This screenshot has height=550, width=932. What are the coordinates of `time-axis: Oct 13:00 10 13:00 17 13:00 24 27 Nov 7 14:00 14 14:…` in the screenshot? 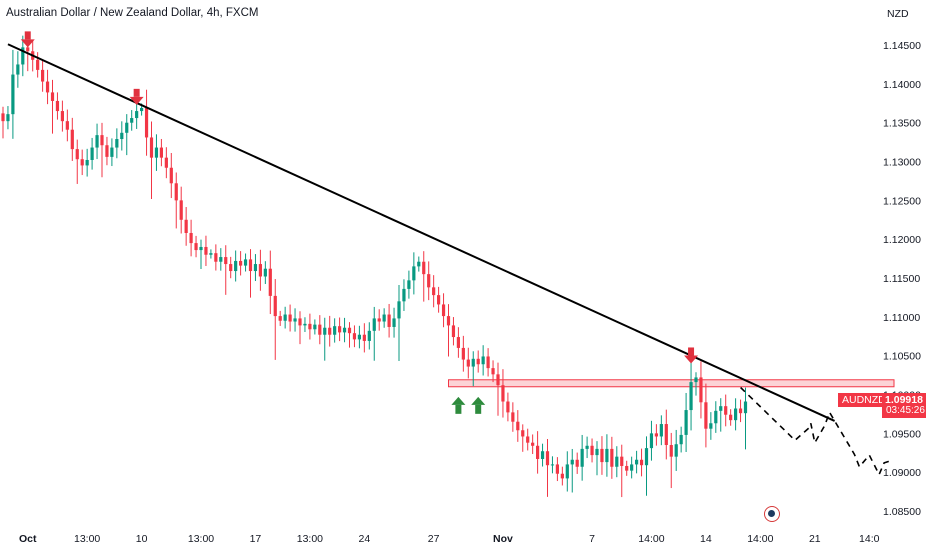 It's located at (449, 539).